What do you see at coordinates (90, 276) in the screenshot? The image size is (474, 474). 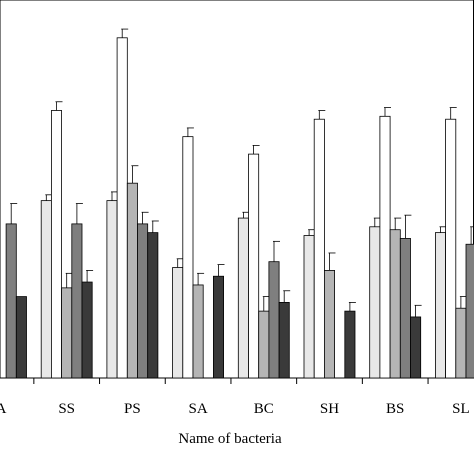 I see `error-bar-ss-s5` at bounding box center [90, 276].